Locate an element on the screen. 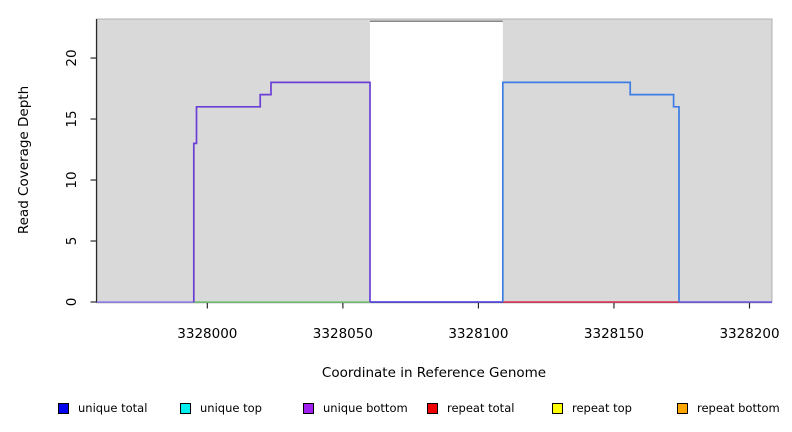 The height and width of the screenshot is (432, 792). legend-label: unique total is located at coordinates (113, 408).